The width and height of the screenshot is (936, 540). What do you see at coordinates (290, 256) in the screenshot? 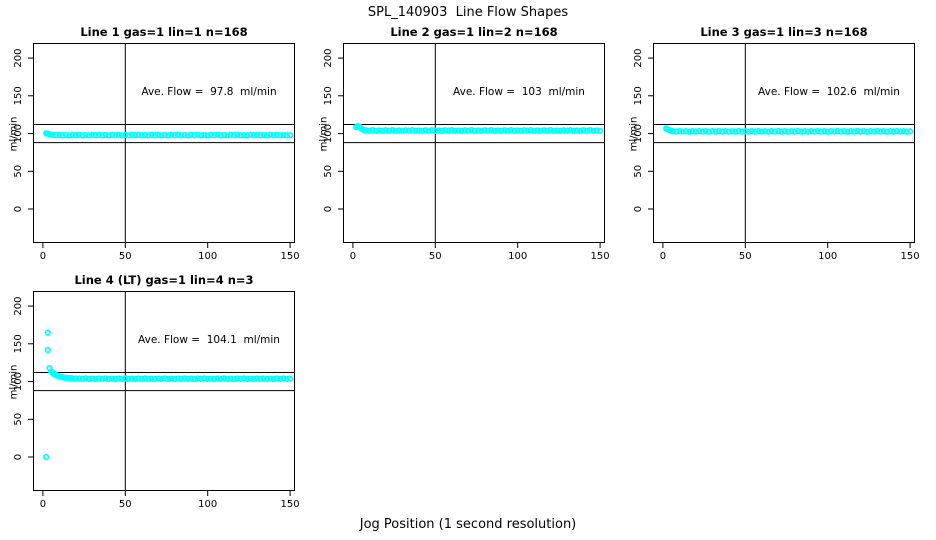
I see `x-tick-label: 150` at bounding box center [290, 256].